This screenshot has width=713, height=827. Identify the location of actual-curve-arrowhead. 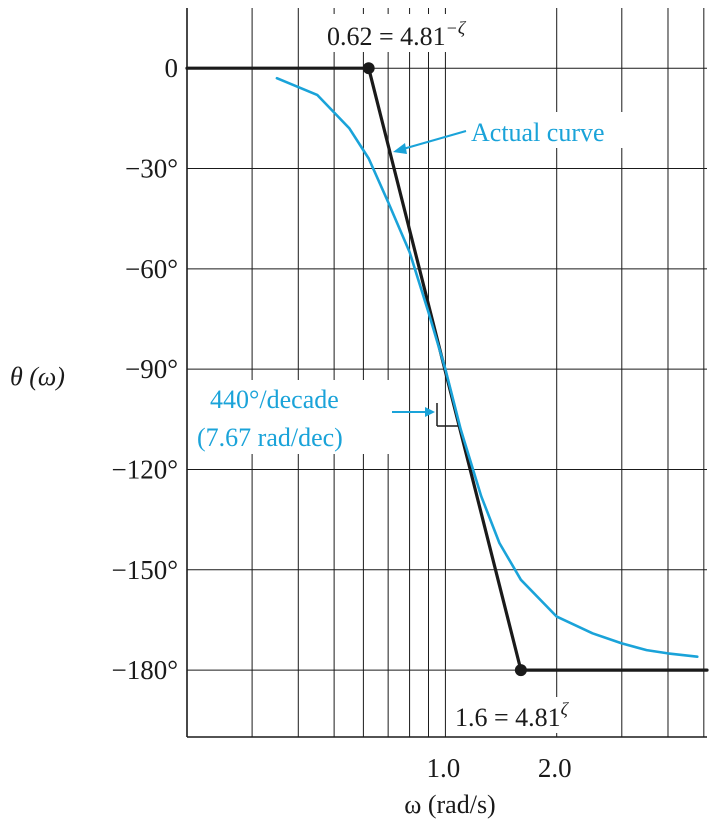
(400, 148).